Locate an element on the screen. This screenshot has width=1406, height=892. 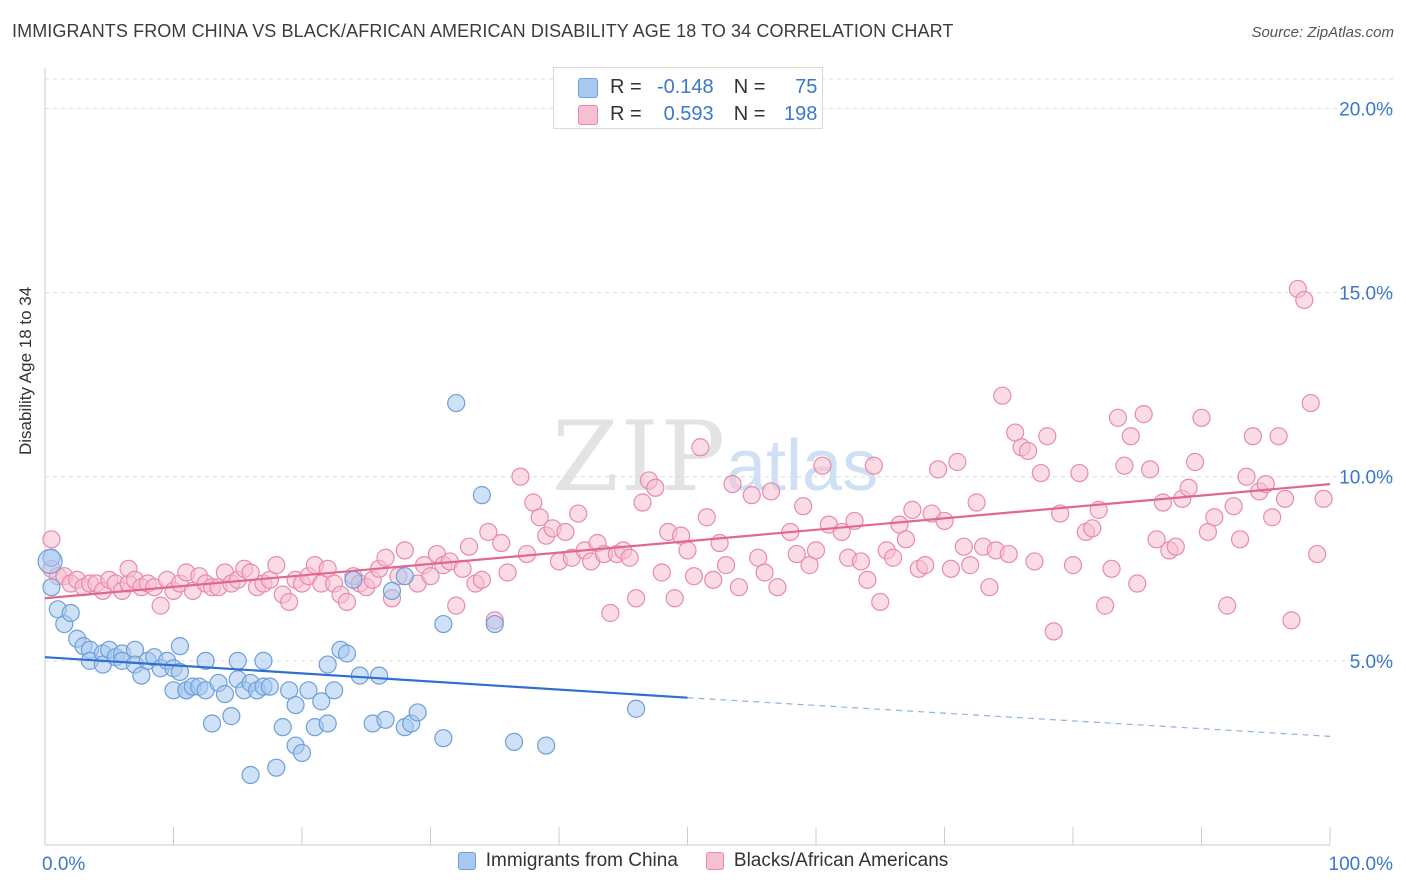
stats-n-value: 198 is located at coordinates (801, 114).